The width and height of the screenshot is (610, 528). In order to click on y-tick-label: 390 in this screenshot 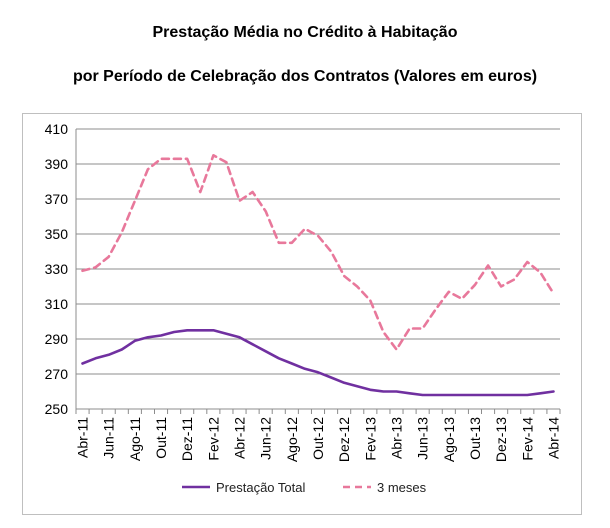, I will do `click(57, 164)`.